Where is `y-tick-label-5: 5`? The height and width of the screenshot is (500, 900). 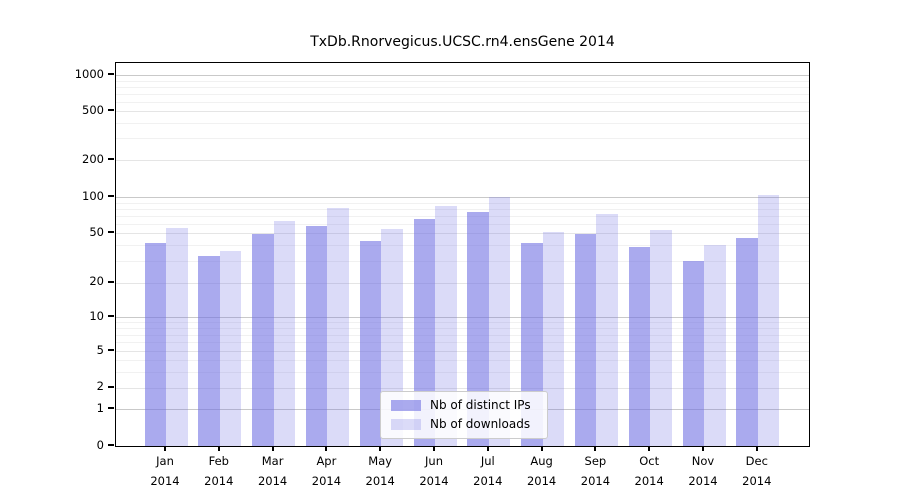 y-tick-label-5: 5 is located at coordinates (100, 349).